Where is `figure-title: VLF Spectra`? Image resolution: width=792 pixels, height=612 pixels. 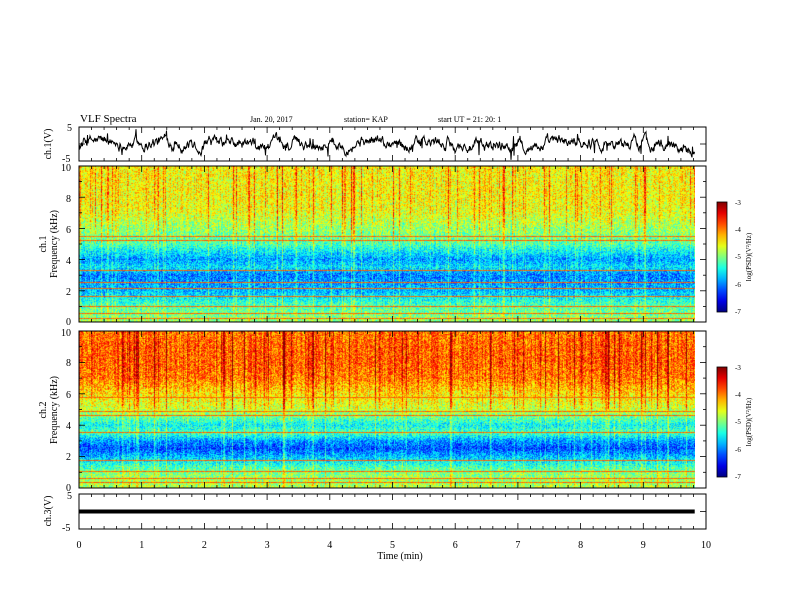
figure-title: VLF Spectra is located at coordinates (108, 119).